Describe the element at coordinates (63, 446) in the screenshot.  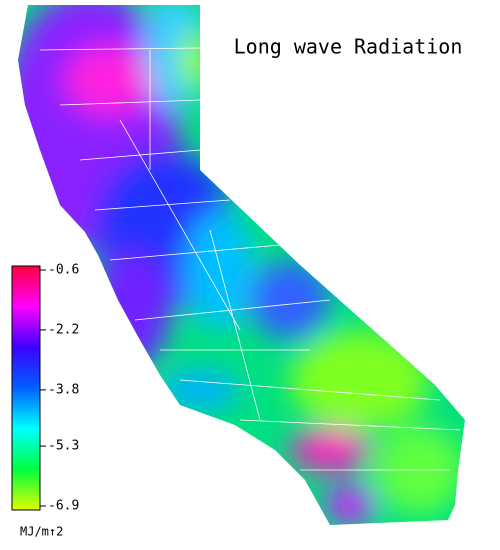
I see `colorbar-tick-label: -5.3` at that location.